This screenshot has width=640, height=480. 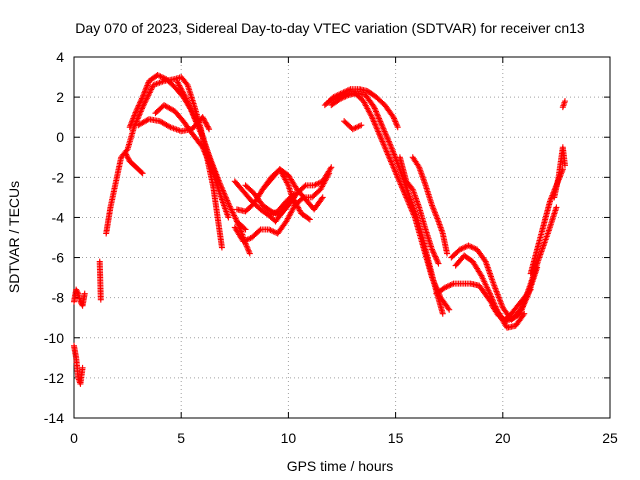 I want to click on y-tick-label: -6, so click(x=58, y=258).